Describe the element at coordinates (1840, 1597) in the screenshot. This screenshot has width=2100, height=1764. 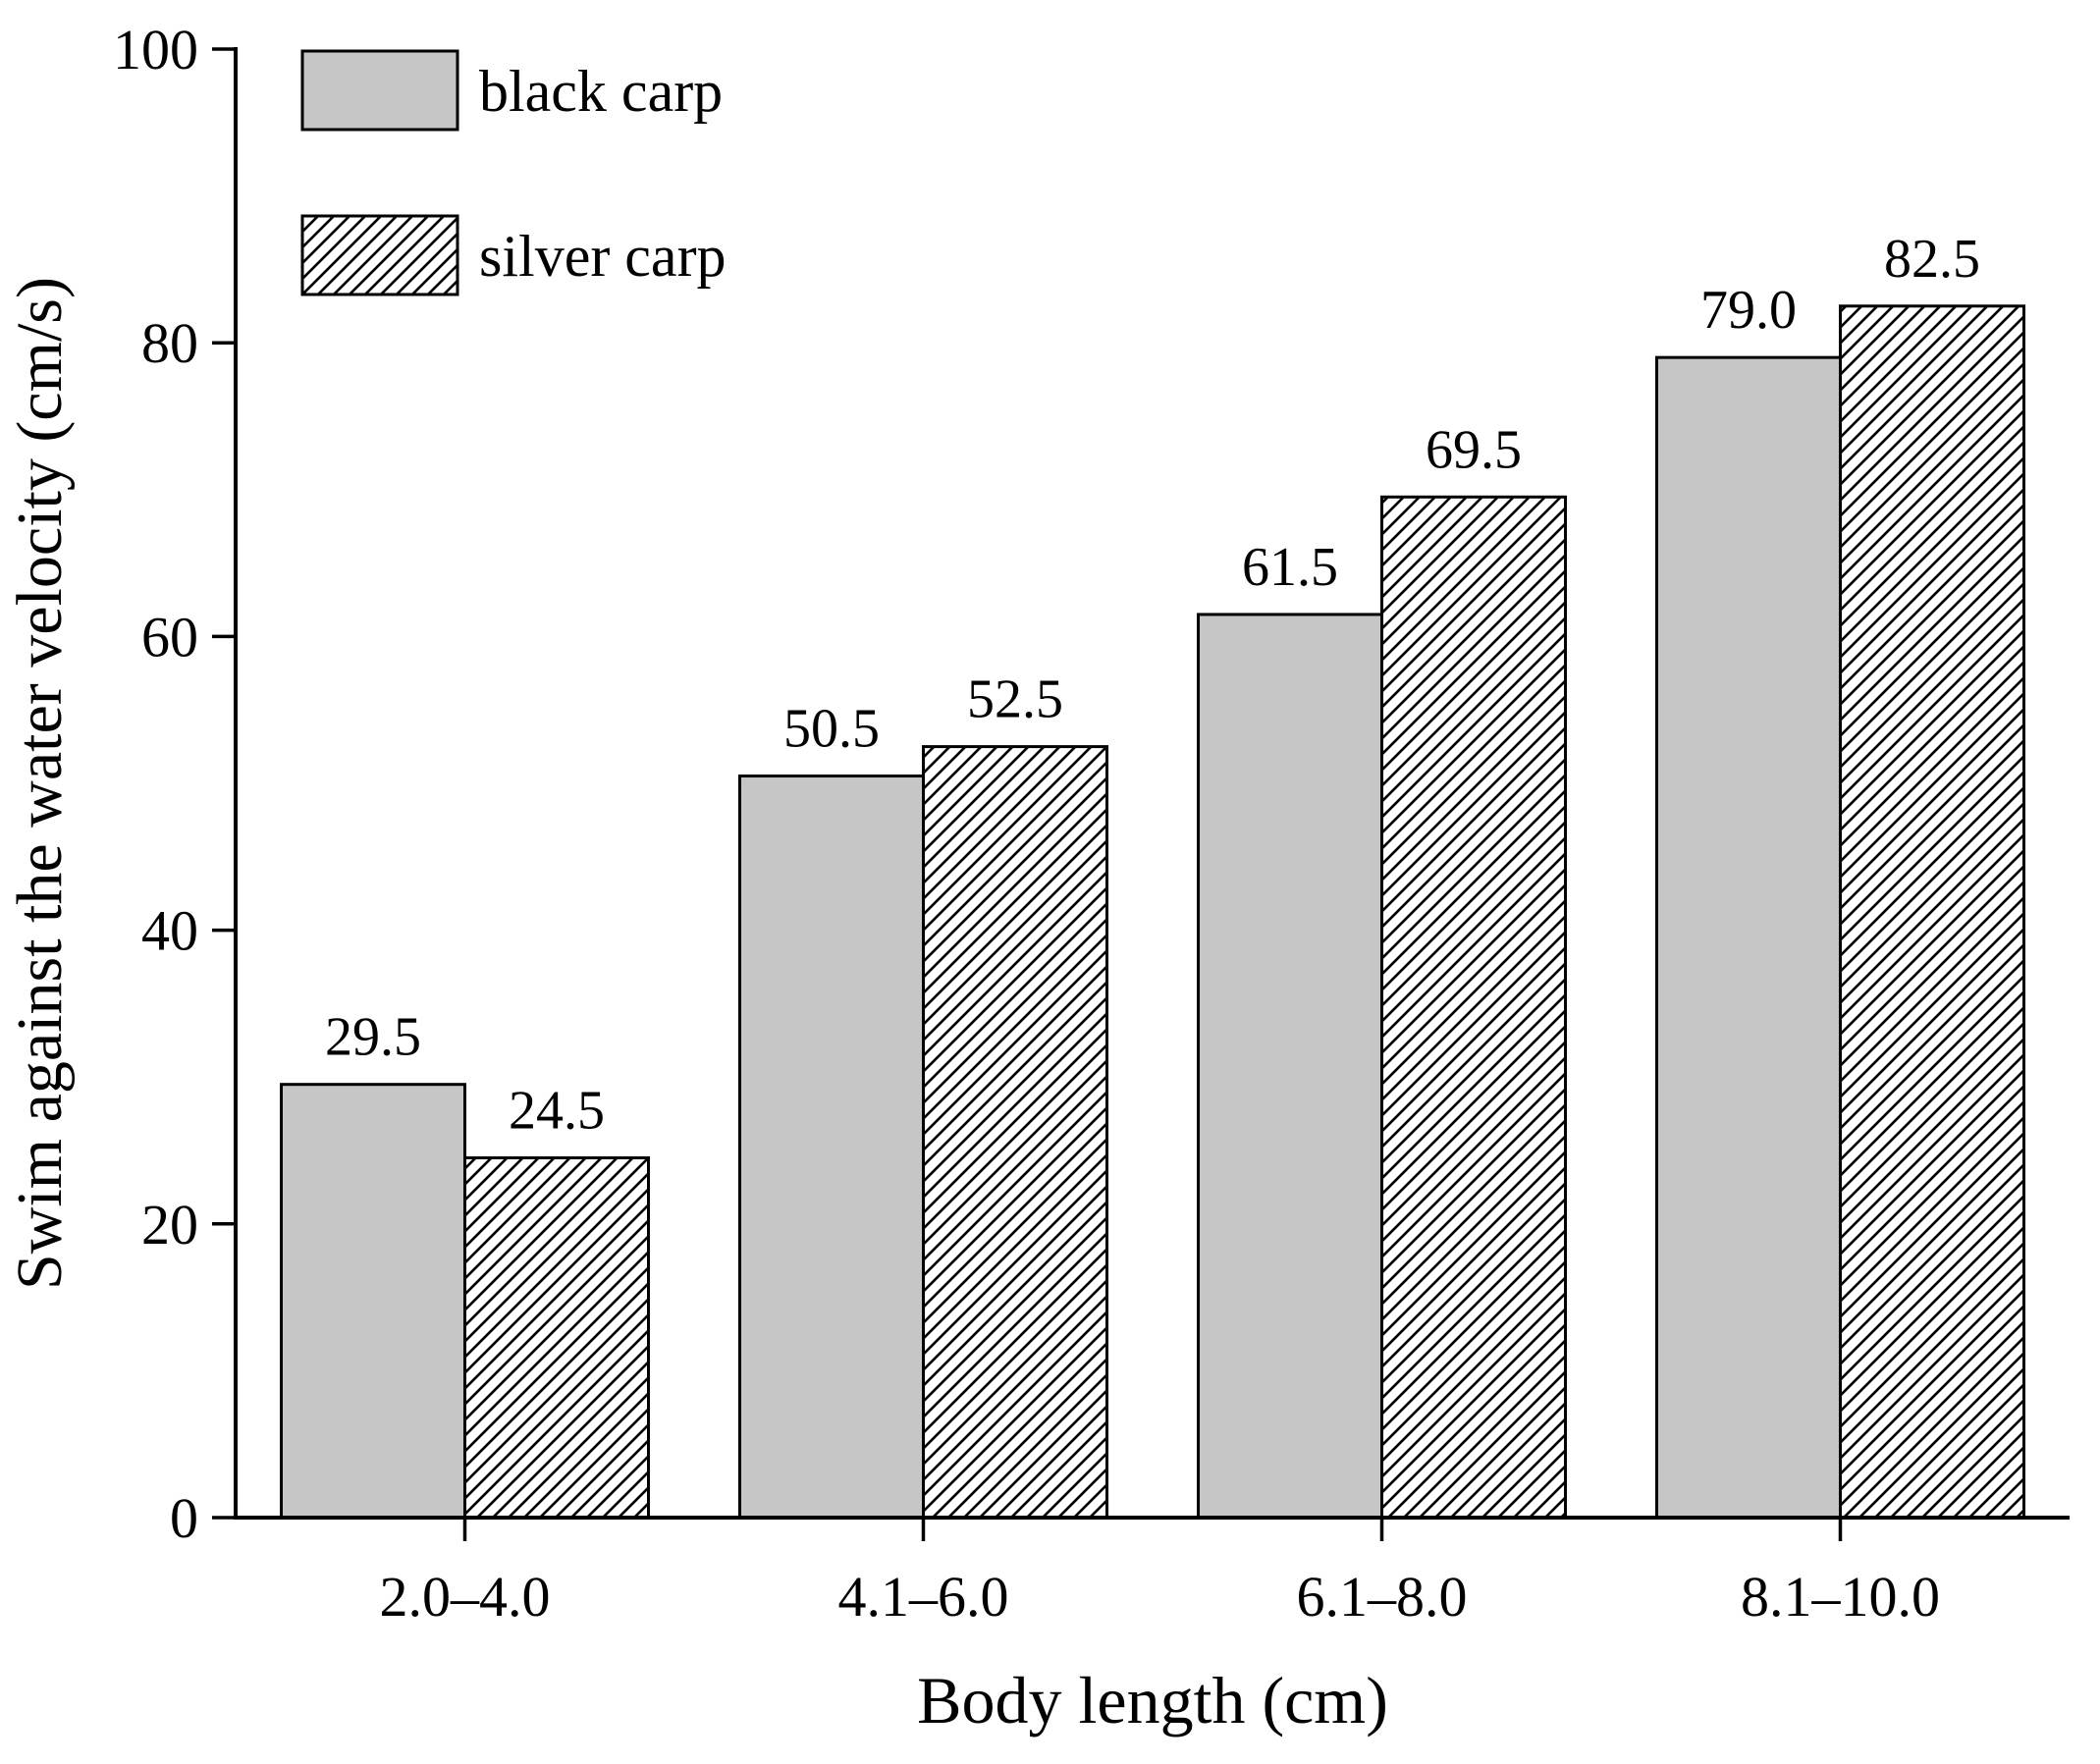
I see `x-tick-label: 8.1–10.0` at that location.